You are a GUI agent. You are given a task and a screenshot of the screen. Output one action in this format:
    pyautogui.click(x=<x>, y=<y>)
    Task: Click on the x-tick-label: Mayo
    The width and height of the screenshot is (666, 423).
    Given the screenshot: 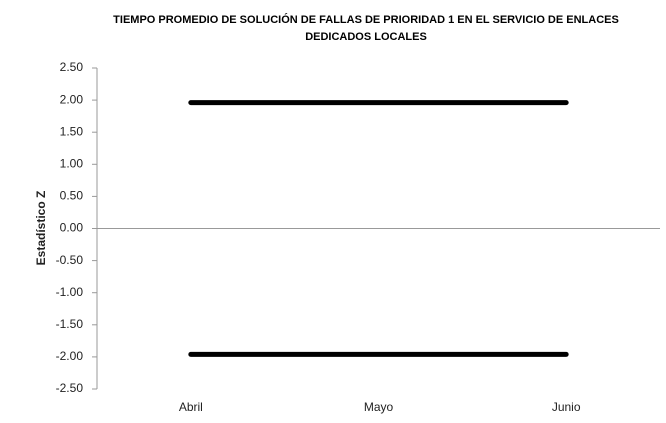 What is the action you would take?
    pyautogui.click(x=379, y=407)
    